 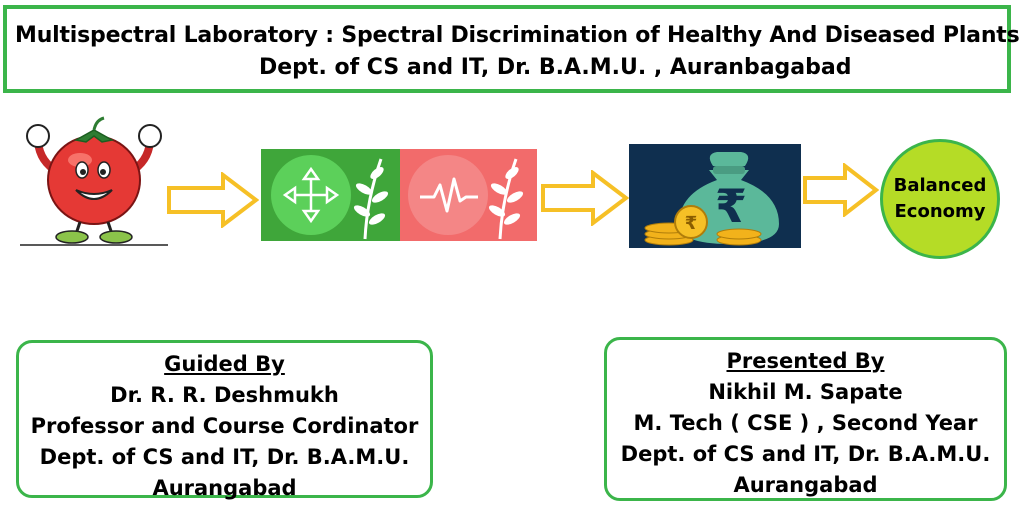 I want to click on guide-dept: Dept. of CS and IT, Dr. B.A.M.U., so click(x=224, y=457).